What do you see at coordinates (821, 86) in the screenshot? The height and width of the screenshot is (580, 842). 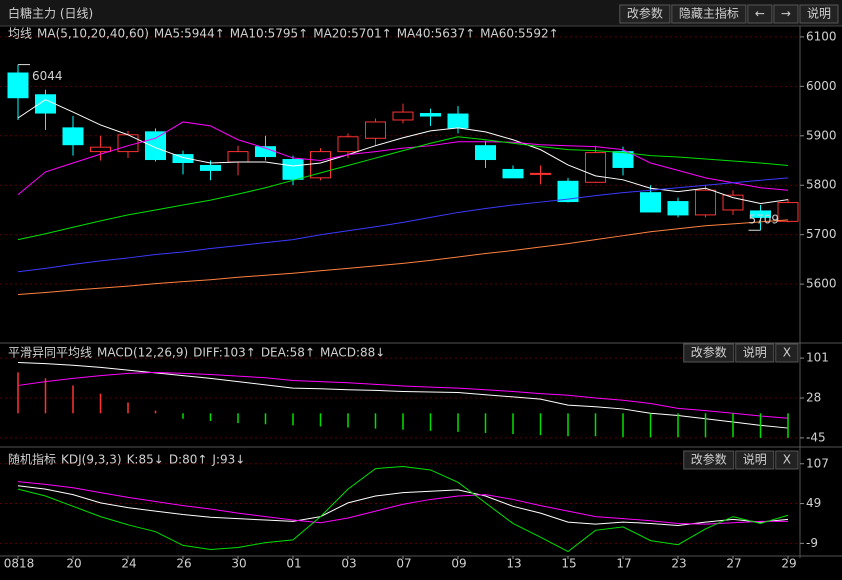 I see `y-tick-label: 6000` at bounding box center [821, 86].